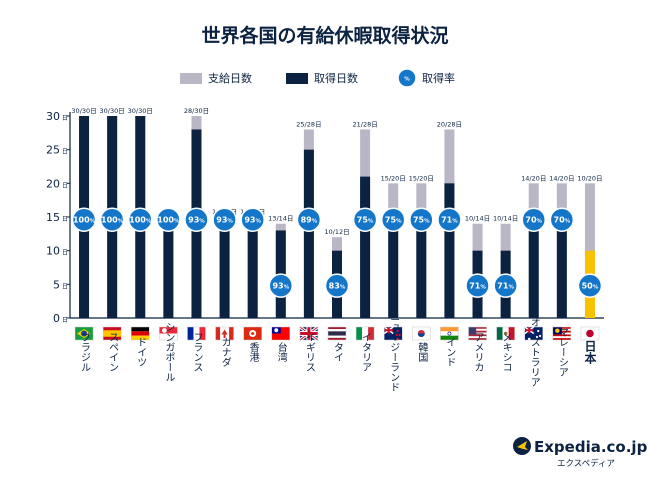 The image size is (650, 482). What do you see at coordinates (253, 352) in the screenshot?
I see `country-name: 香港` at bounding box center [253, 352].